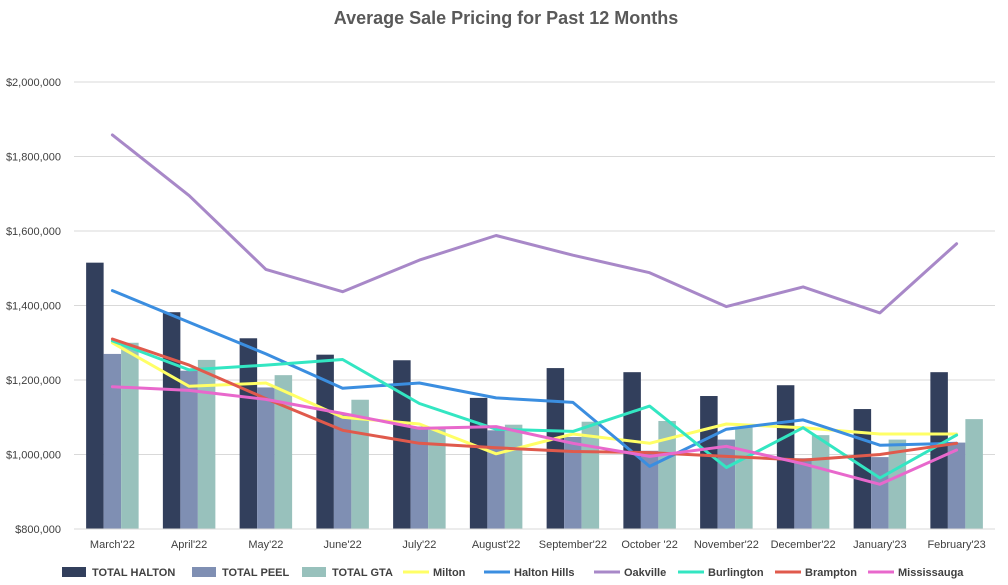  I want to click on legend-item-brampton: Brampton, so click(816, 573).